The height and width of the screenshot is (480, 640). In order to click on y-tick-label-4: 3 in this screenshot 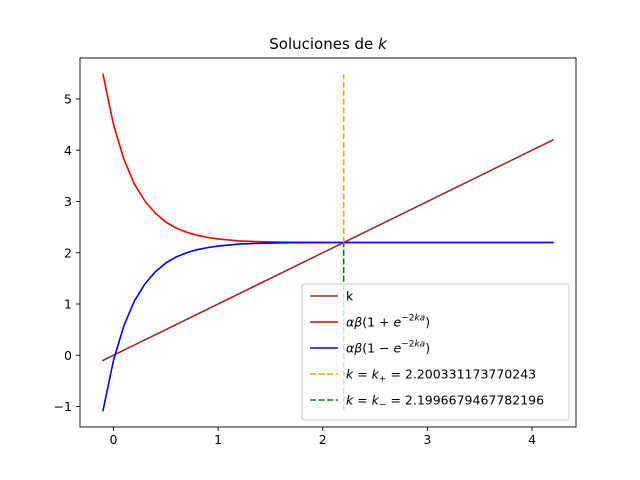, I will do `click(68, 201)`.